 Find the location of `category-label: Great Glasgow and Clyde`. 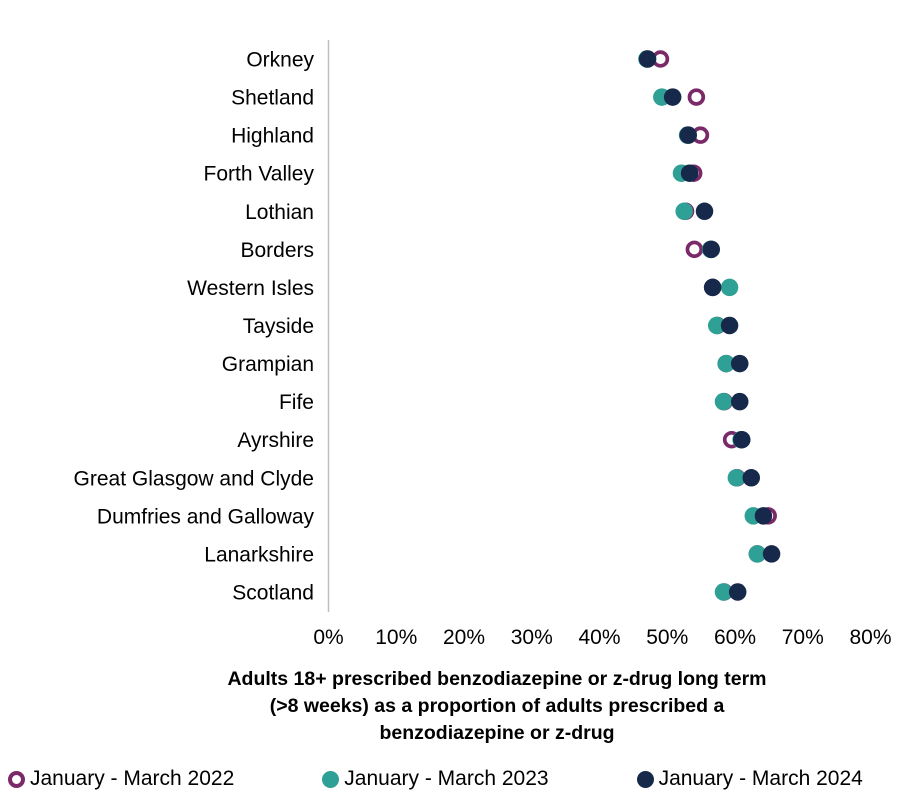

category-label: Great Glasgow and Clyde is located at coordinates (194, 478).